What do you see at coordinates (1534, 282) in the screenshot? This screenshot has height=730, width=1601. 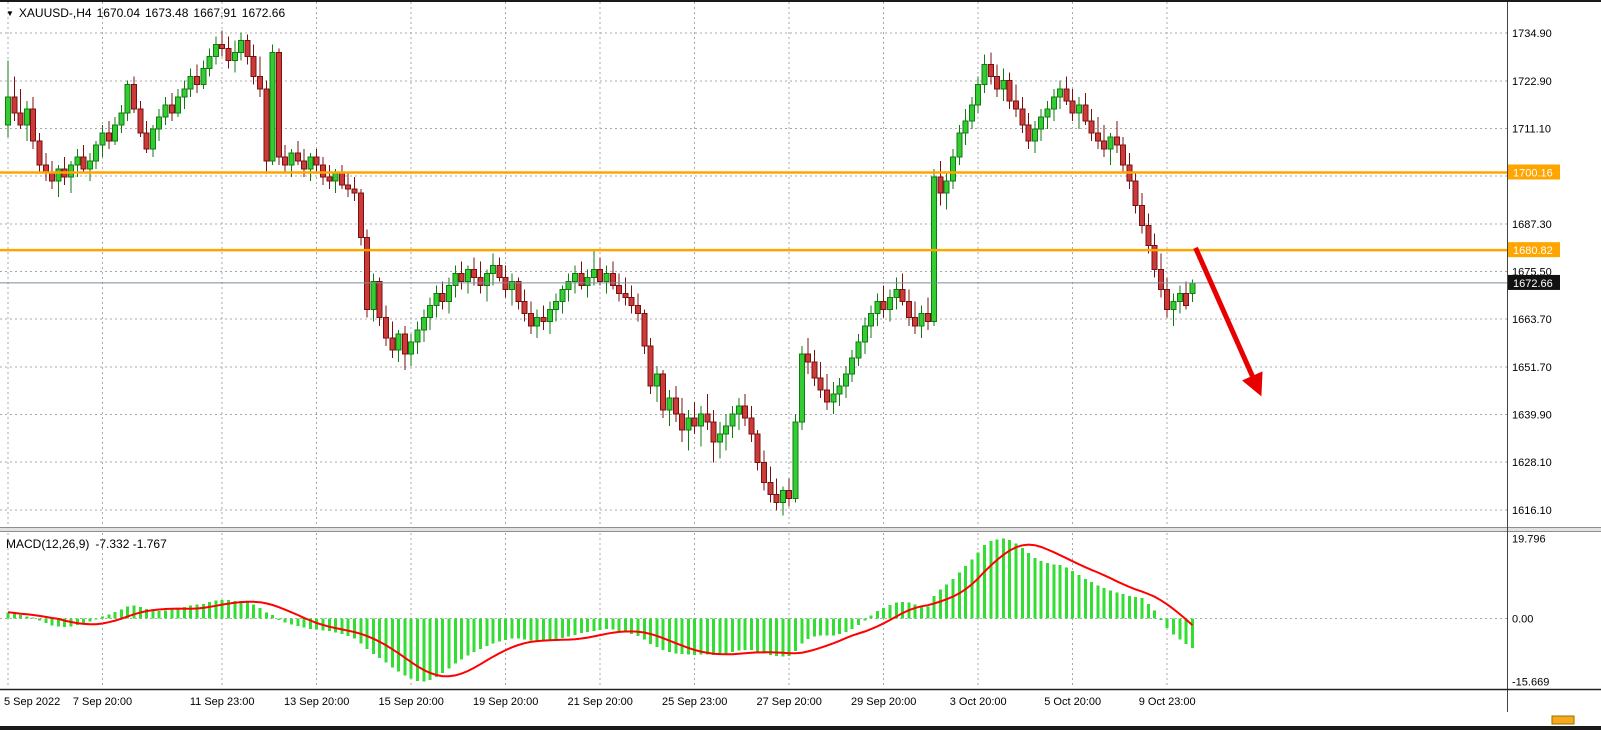 I see `current-price-label: 1672.66` at bounding box center [1534, 282].